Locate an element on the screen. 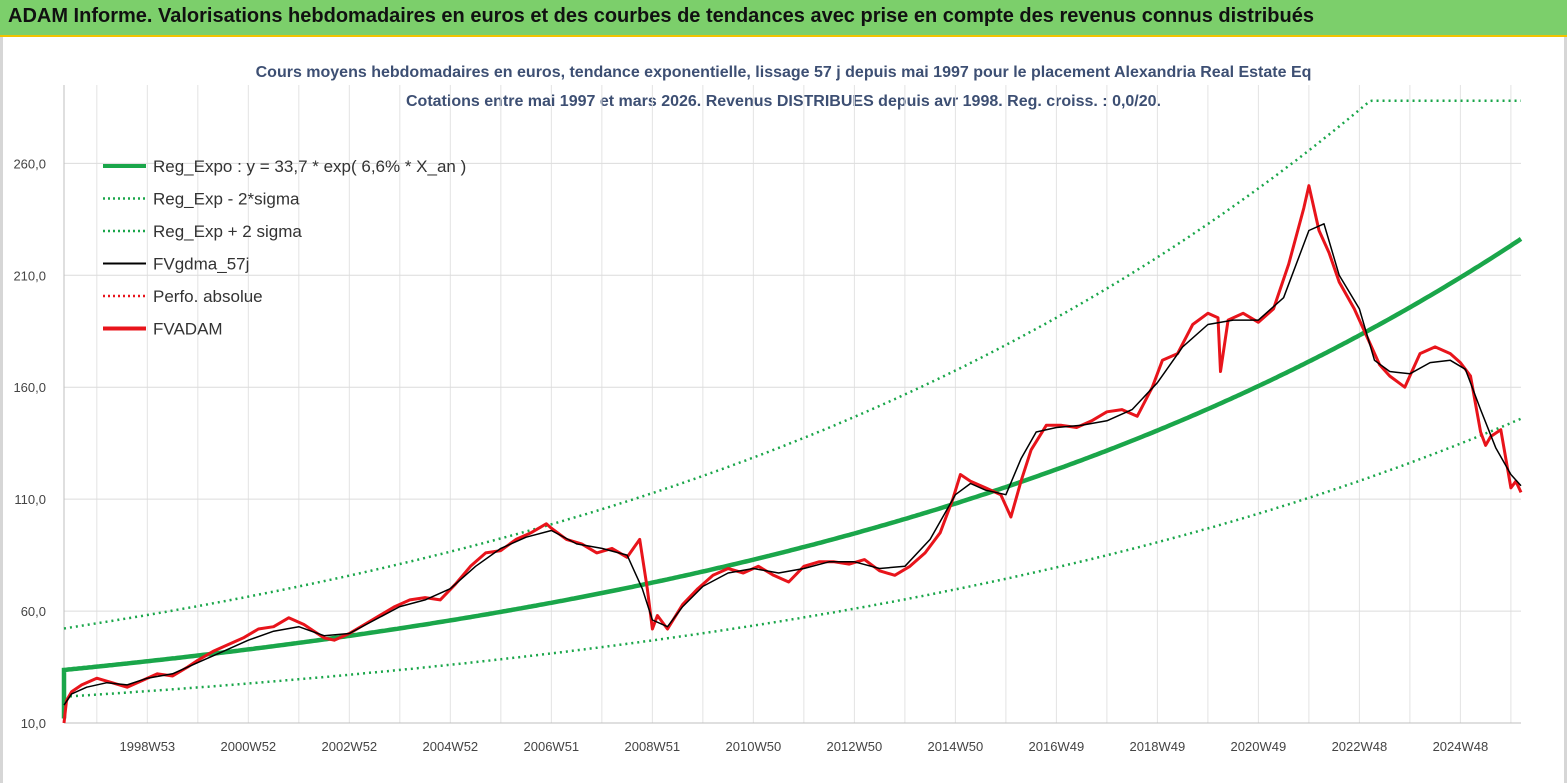 Image resolution: width=1567 pixels, height=783 pixels. x-tick-label: 2018W49 is located at coordinates (1158, 746).